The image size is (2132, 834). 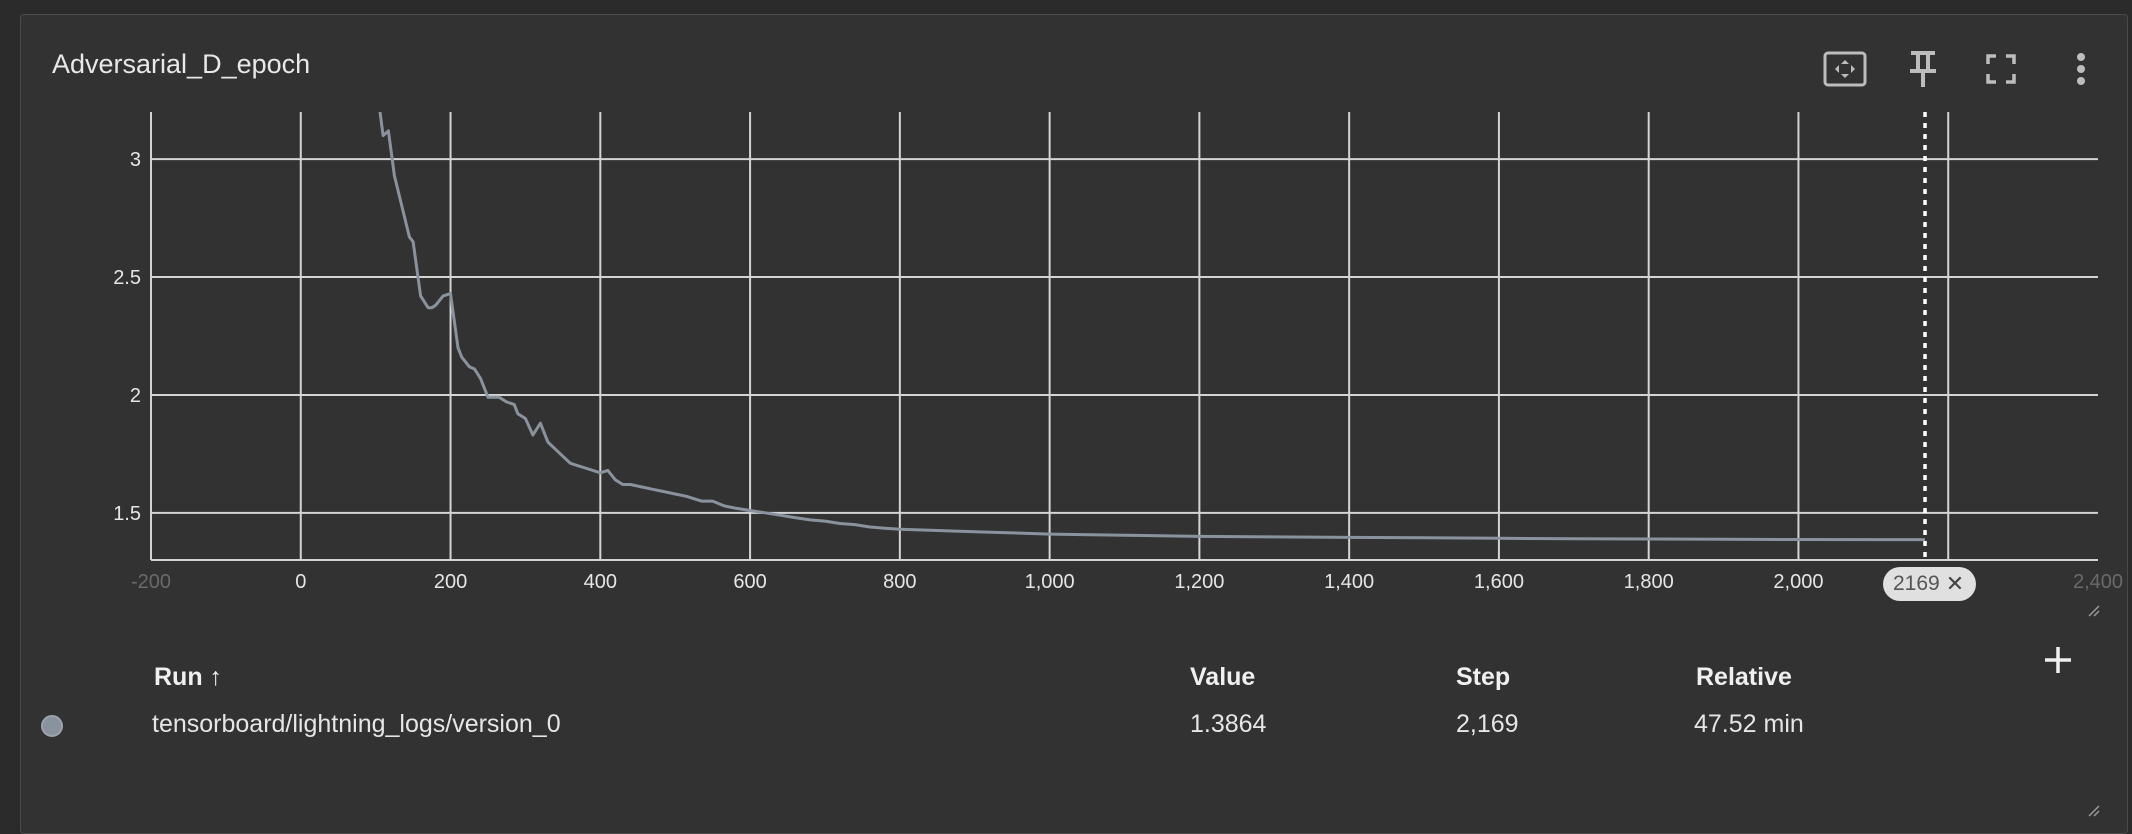 I want to click on x-tick-label: 0, so click(x=300, y=582).